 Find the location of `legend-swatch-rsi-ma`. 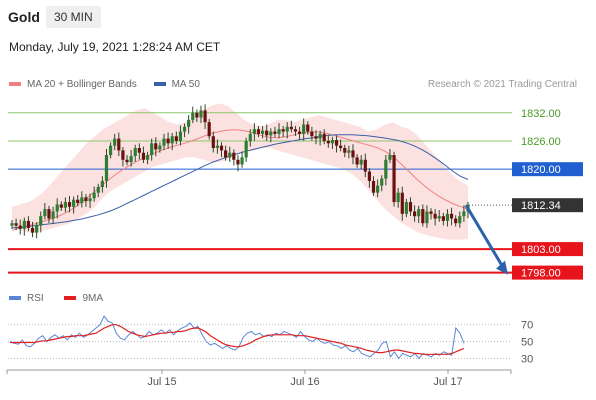

legend-swatch-rsi-ma is located at coordinates (70, 298).